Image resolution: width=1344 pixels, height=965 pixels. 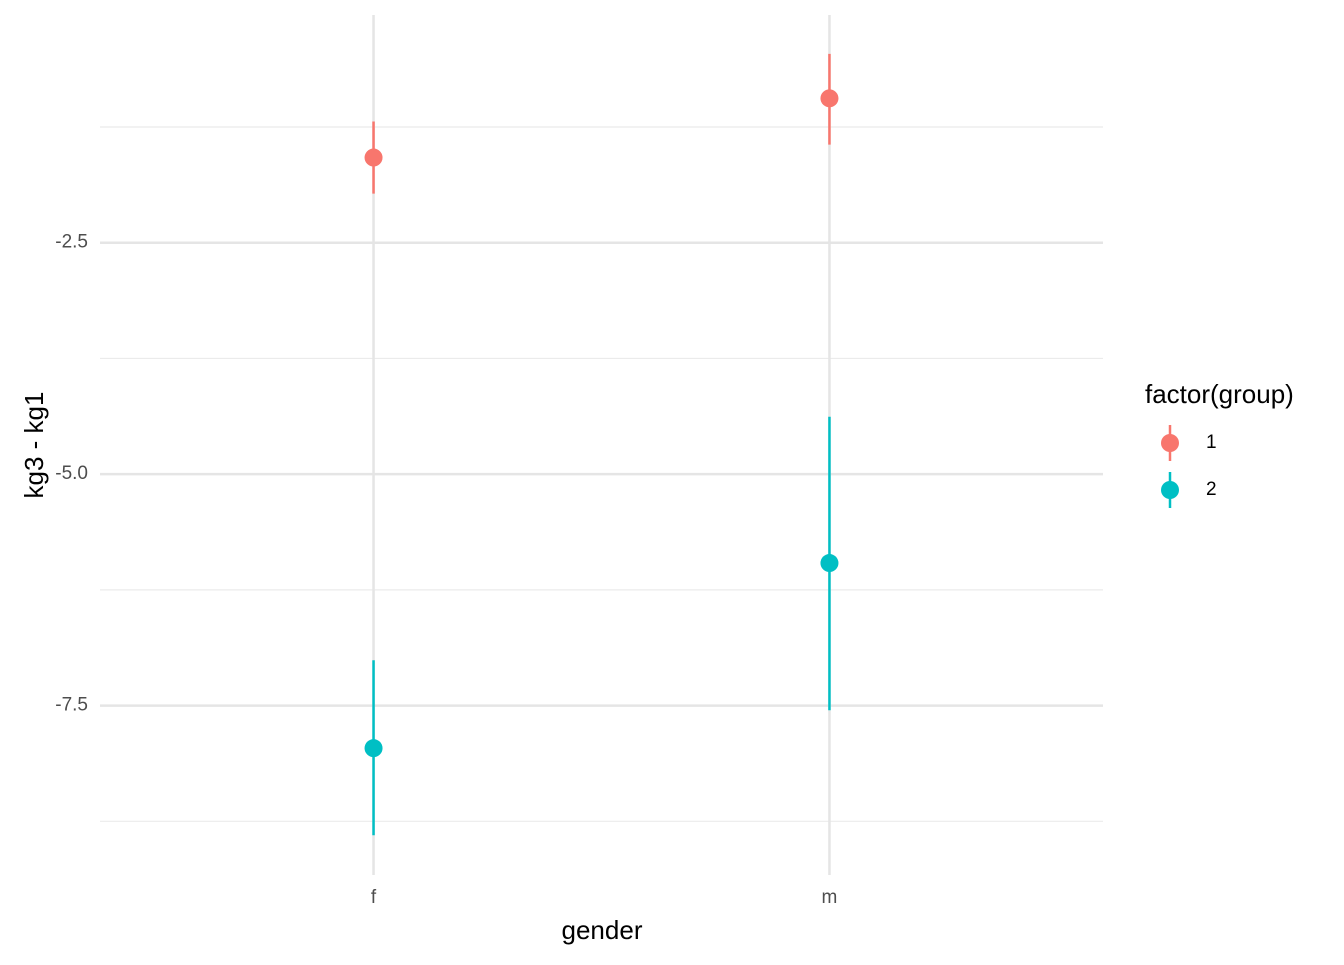 What do you see at coordinates (1219, 394) in the screenshot?
I see `legend-title: factor(group)` at bounding box center [1219, 394].